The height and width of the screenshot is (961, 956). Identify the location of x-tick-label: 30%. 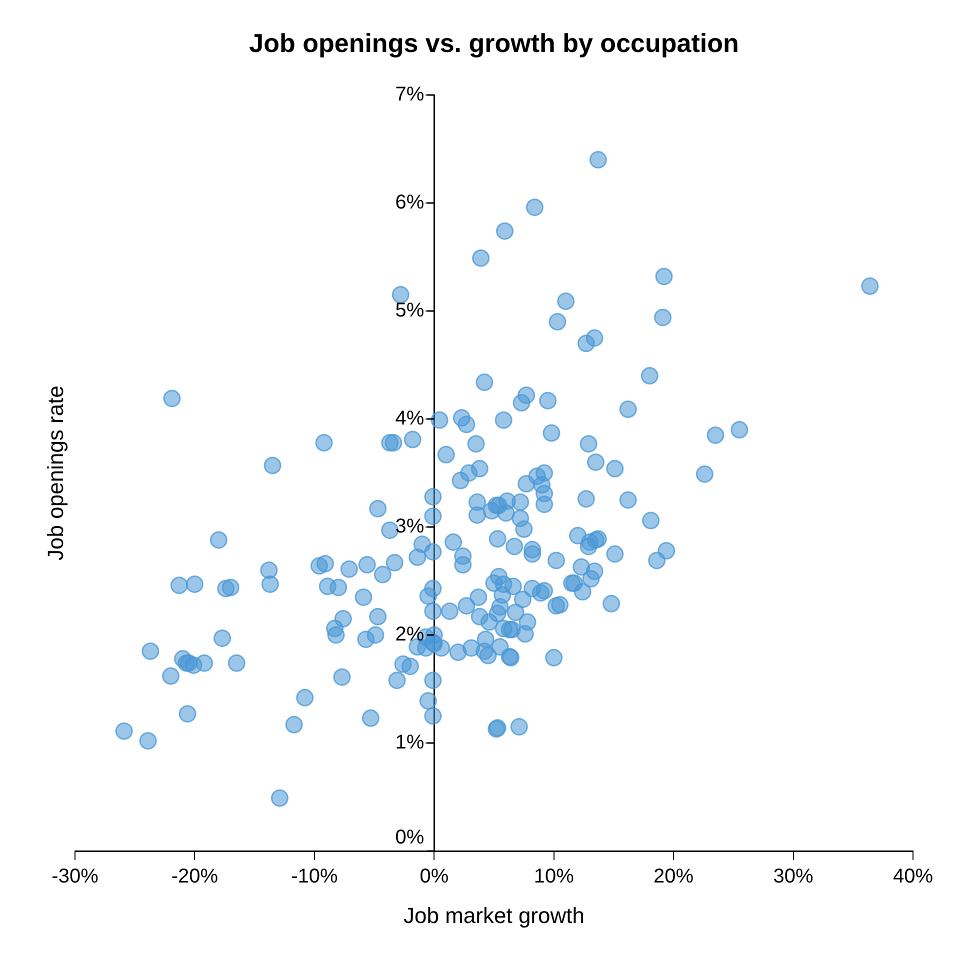
(793, 877).